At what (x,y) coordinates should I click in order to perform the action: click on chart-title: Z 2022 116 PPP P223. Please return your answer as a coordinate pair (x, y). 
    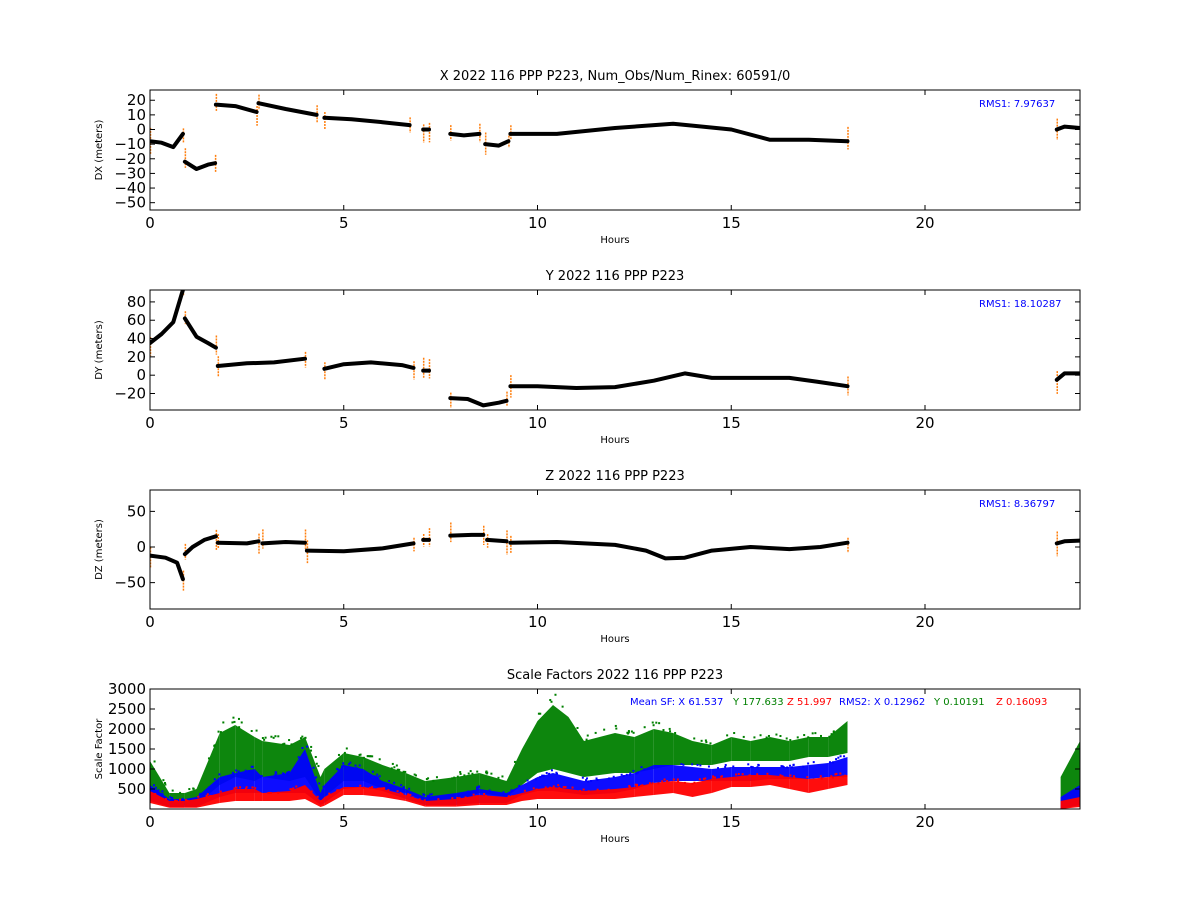
    Looking at the image, I should click on (615, 476).